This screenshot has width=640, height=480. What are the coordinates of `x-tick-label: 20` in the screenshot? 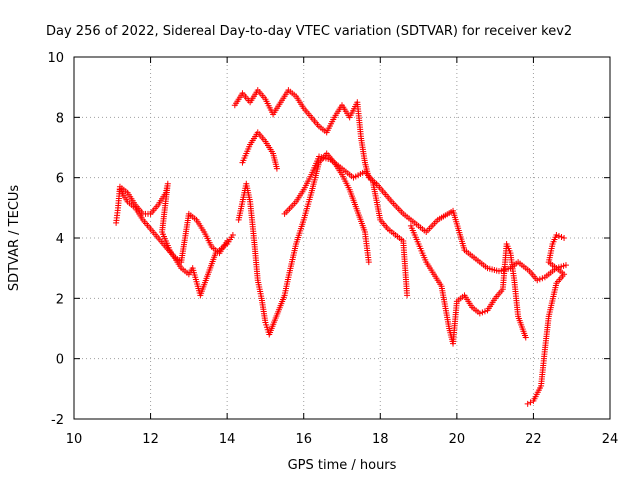 It's located at (457, 439).